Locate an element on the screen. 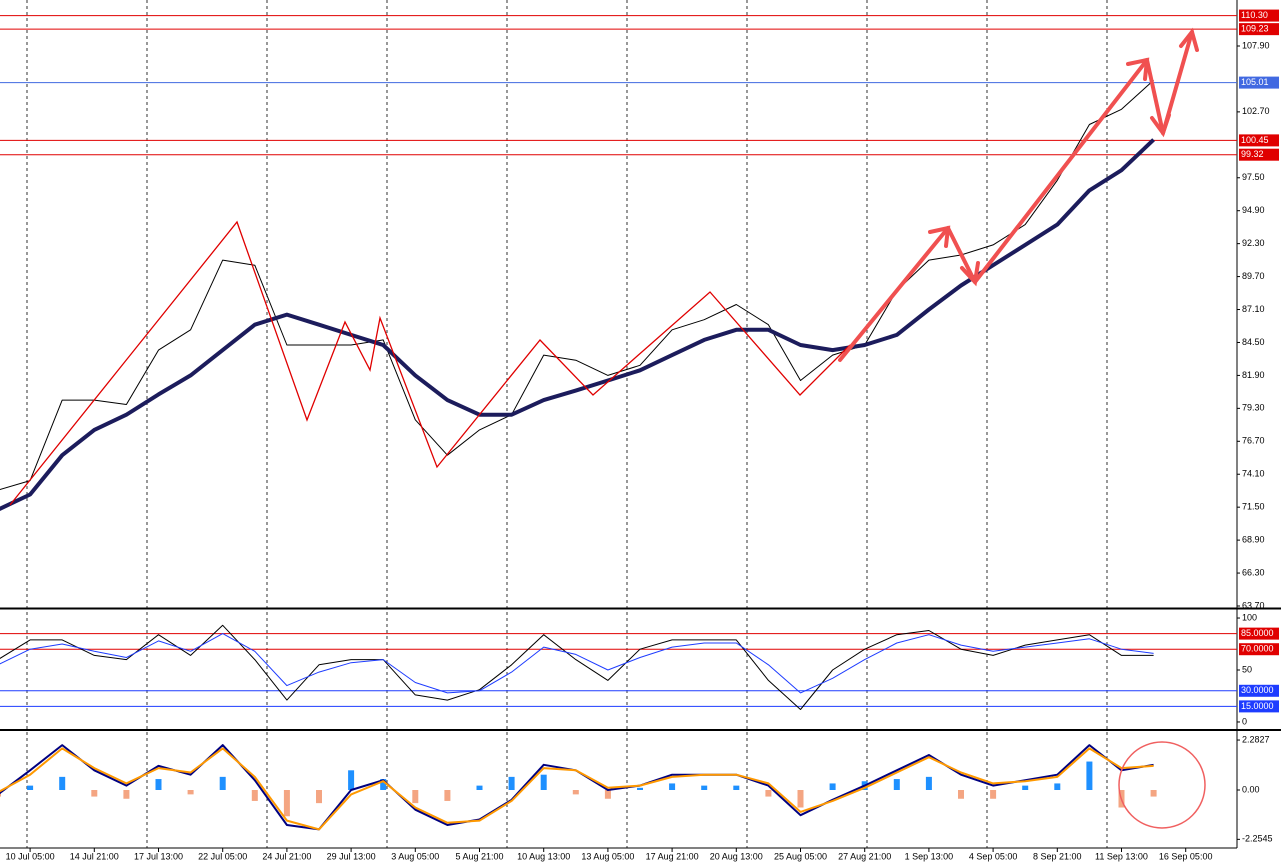 Image resolution: width=1281 pixels, height=864 pixels. level-label: 110.30 is located at coordinates (1254, 15).